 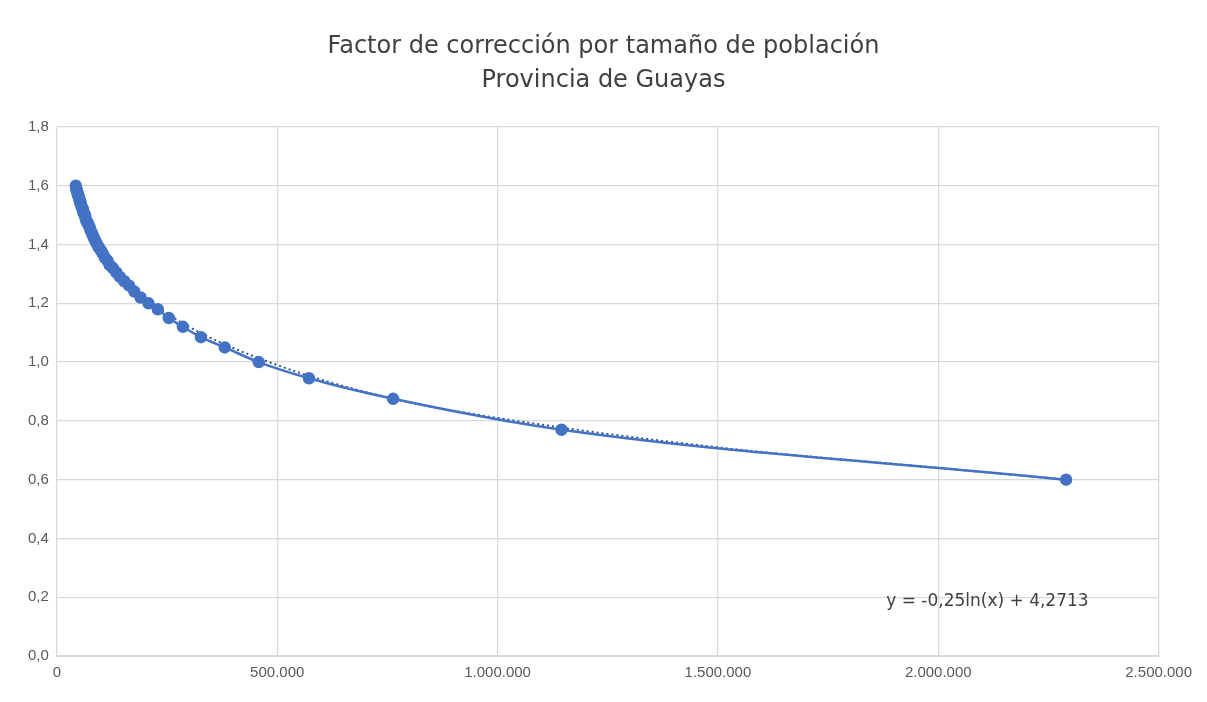 I want to click on y-tick-label: 0,4, so click(x=38, y=537).